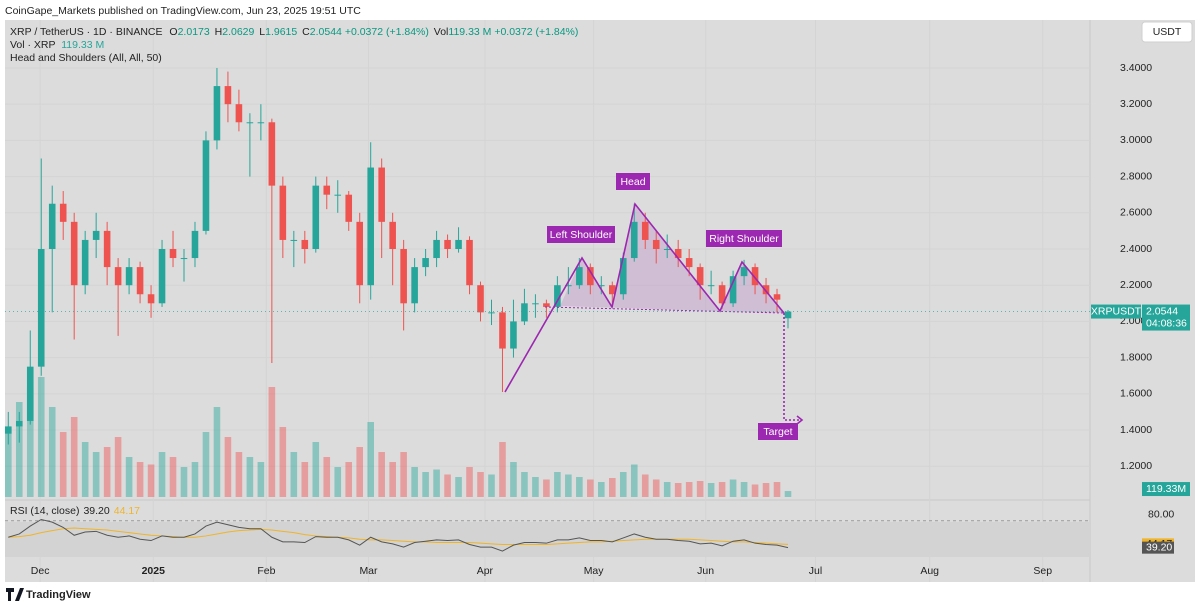  What do you see at coordinates (1158, 547) in the screenshot?
I see `rsi-tag` at bounding box center [1158, 547].